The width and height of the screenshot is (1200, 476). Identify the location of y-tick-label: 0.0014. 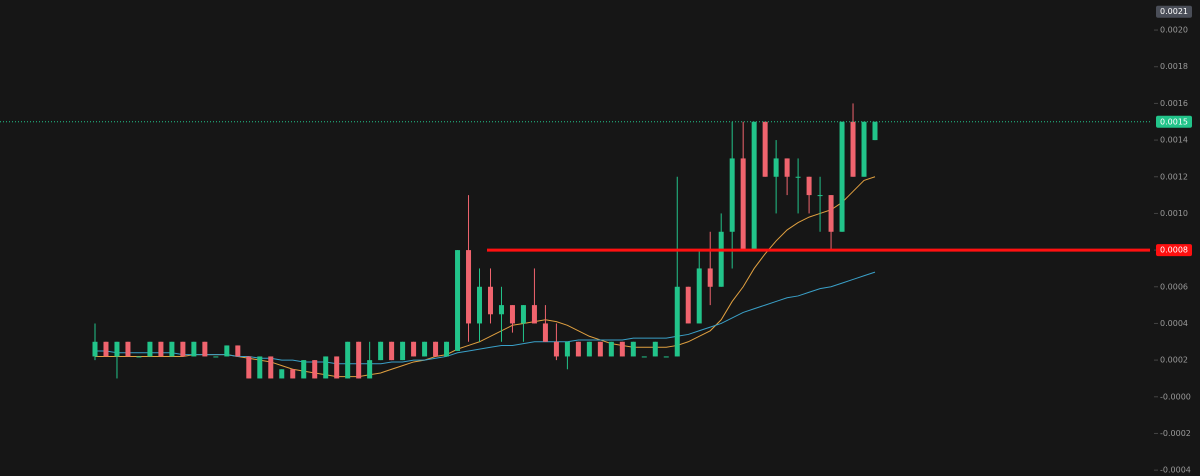
(1174, 140).